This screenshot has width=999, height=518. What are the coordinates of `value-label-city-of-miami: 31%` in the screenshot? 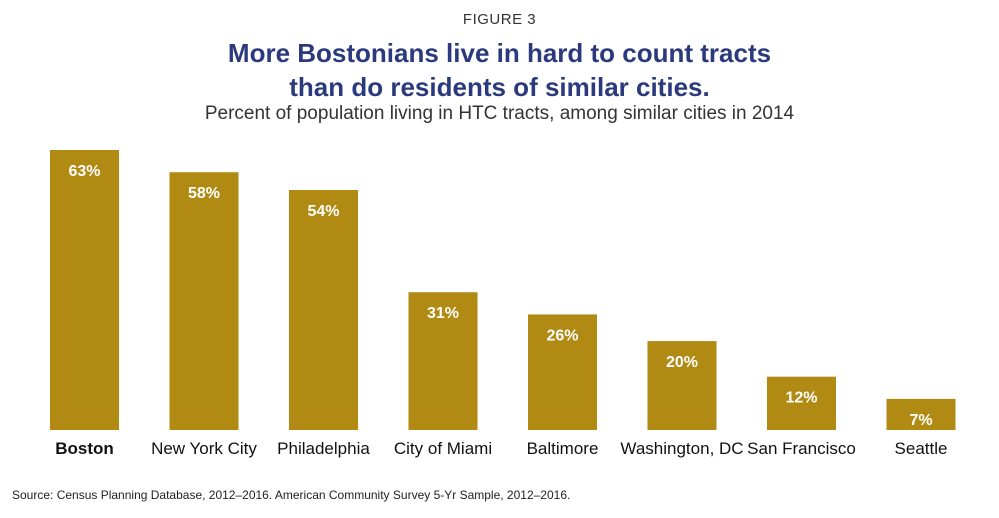 It's located at (443, 313).